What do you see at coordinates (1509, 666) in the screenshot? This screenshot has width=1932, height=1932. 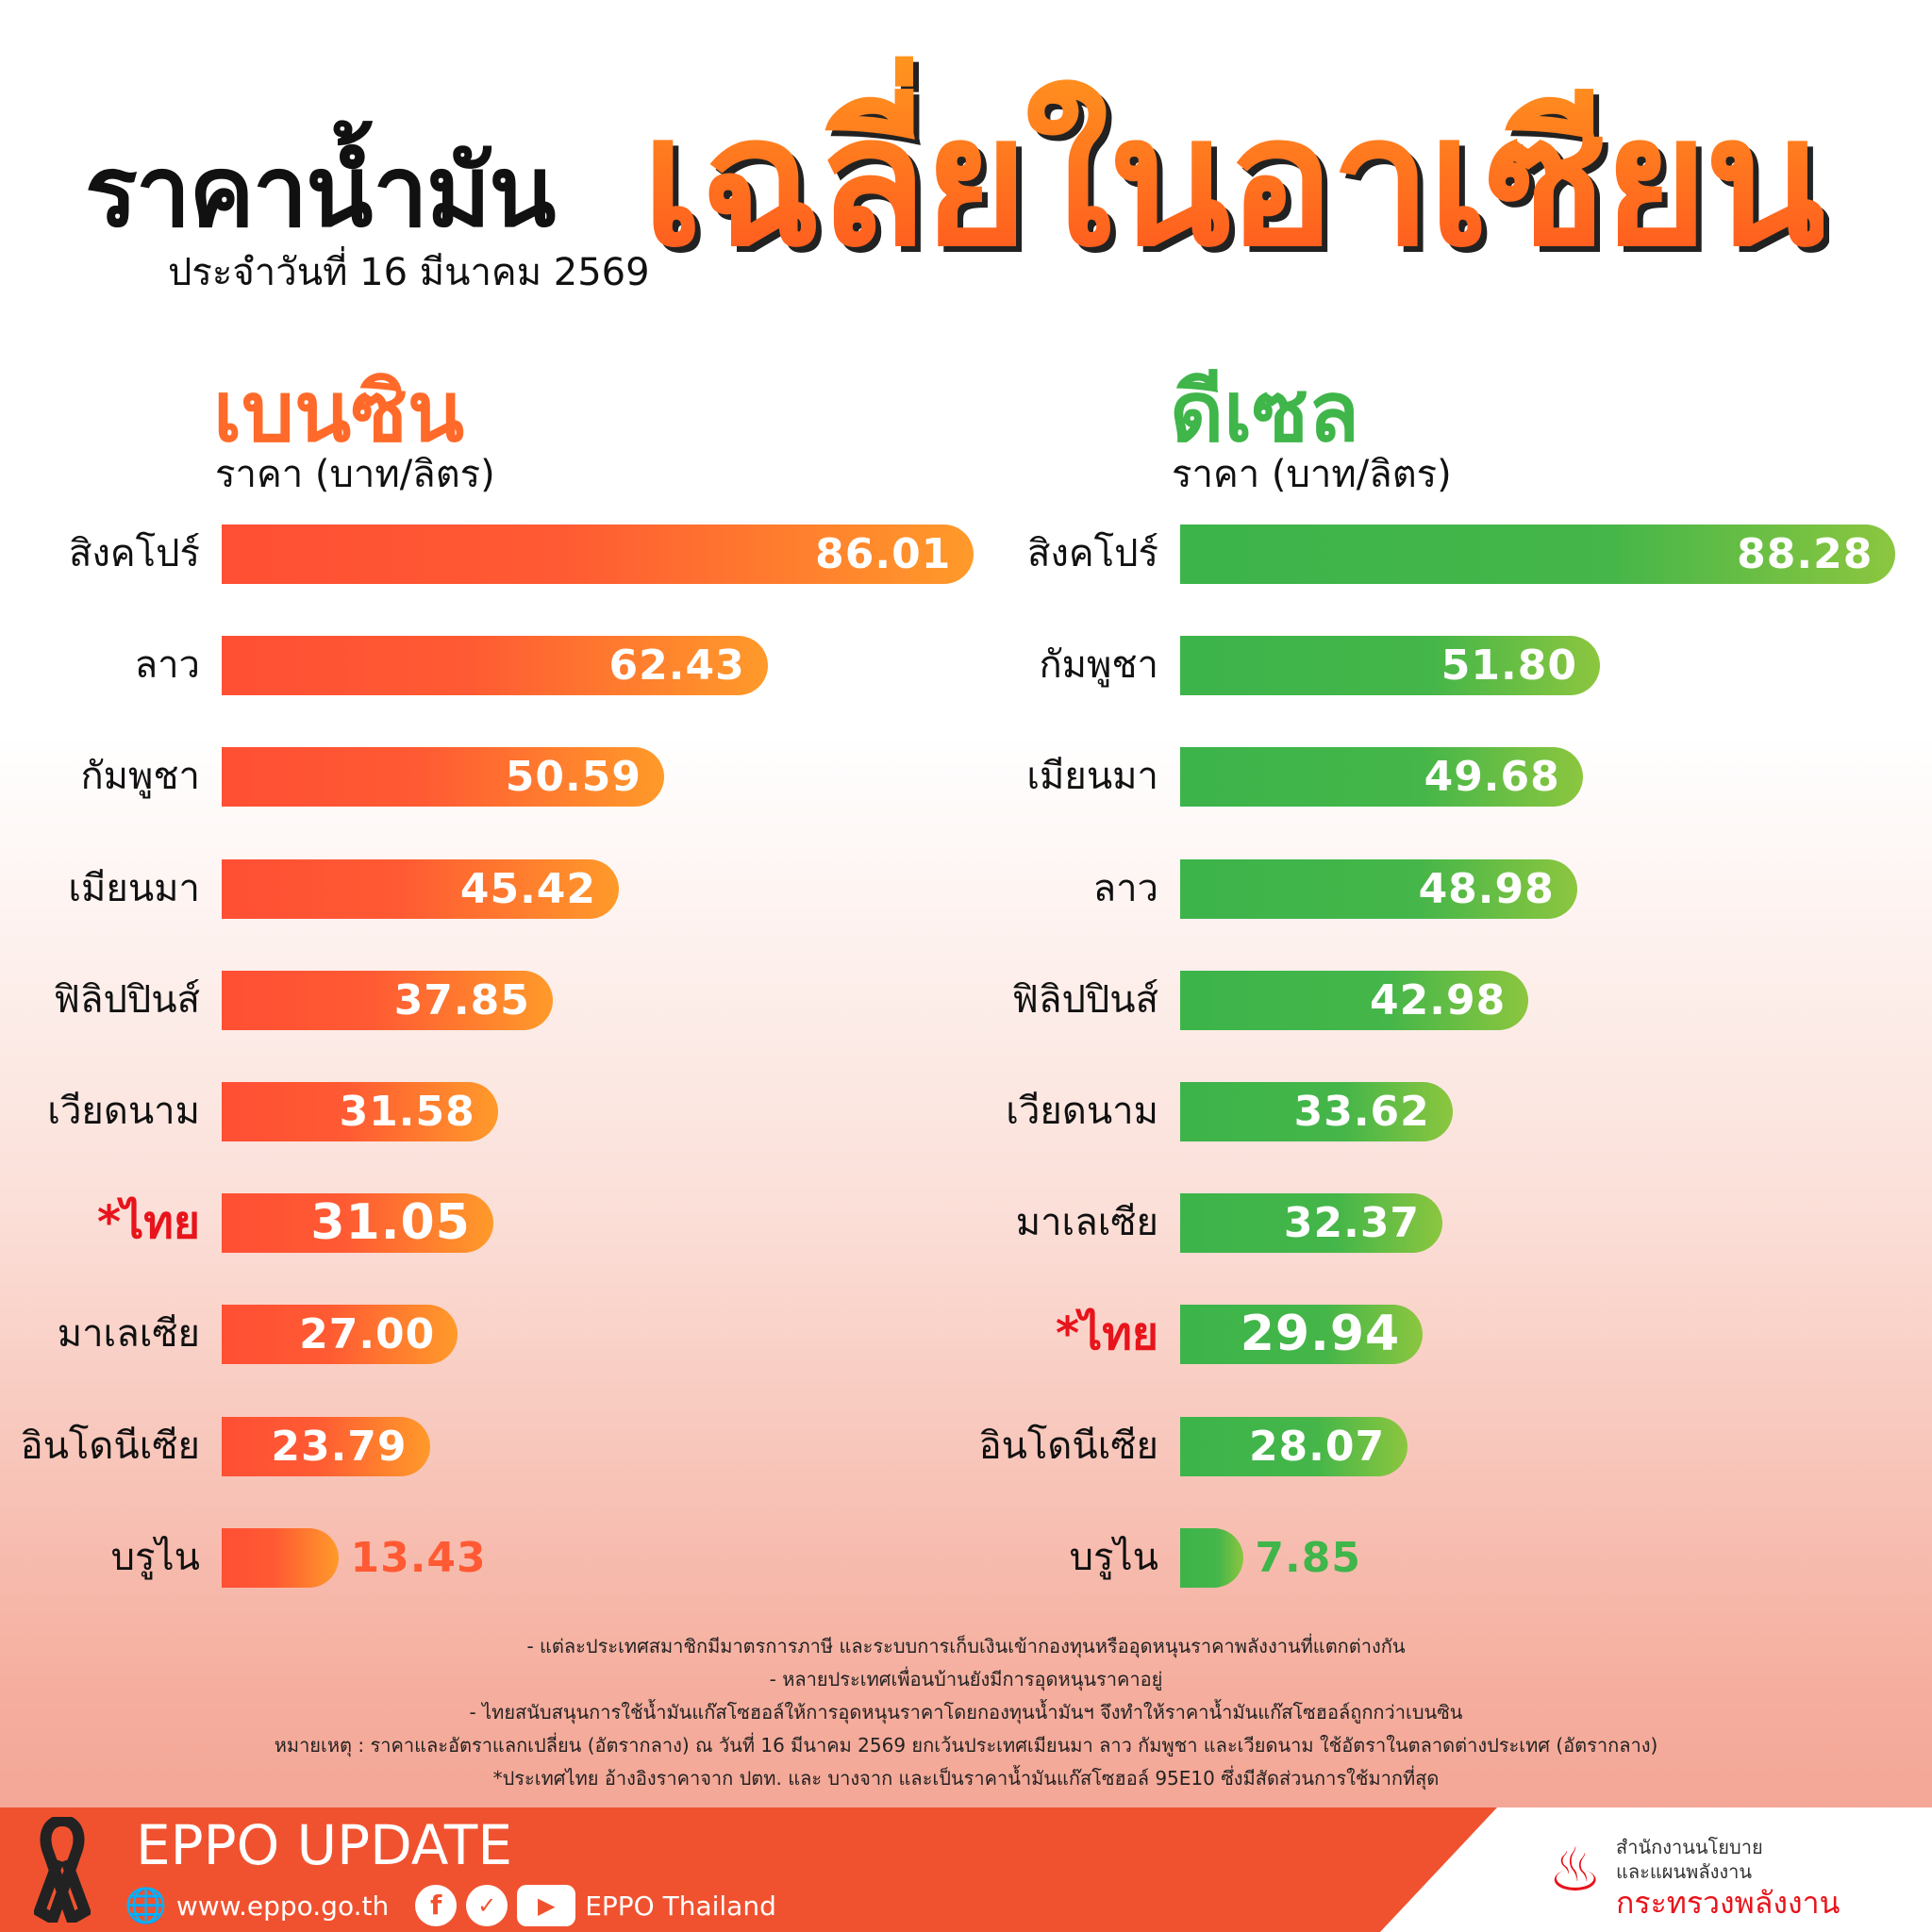 I see `diesel-value-label: 51.80` at bounding box center [1509, 666].